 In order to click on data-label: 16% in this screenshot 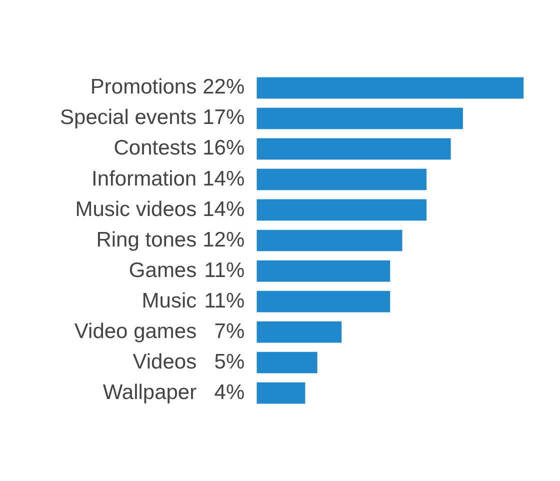, I will do `click(223, 148)`.